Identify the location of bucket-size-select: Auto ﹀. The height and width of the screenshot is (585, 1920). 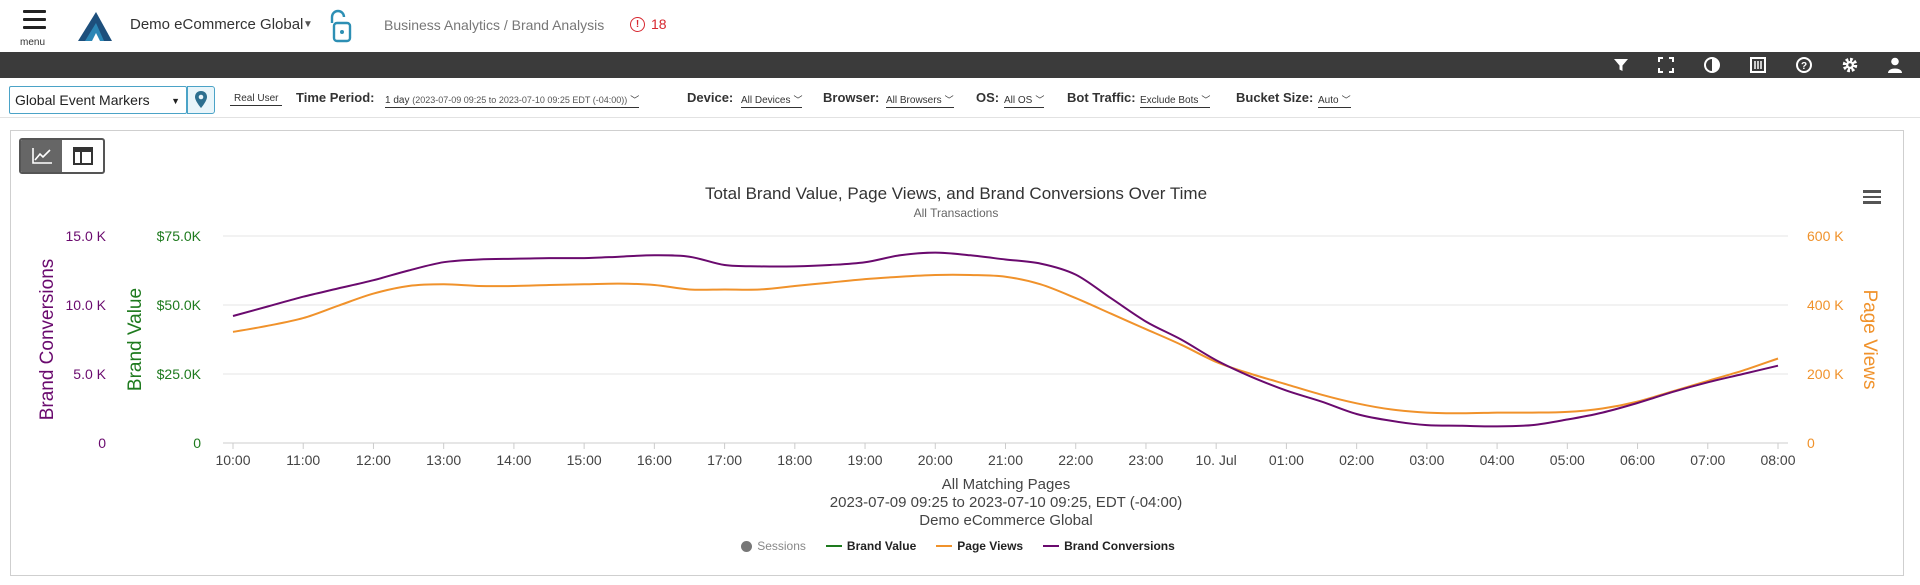
(1334, 100).